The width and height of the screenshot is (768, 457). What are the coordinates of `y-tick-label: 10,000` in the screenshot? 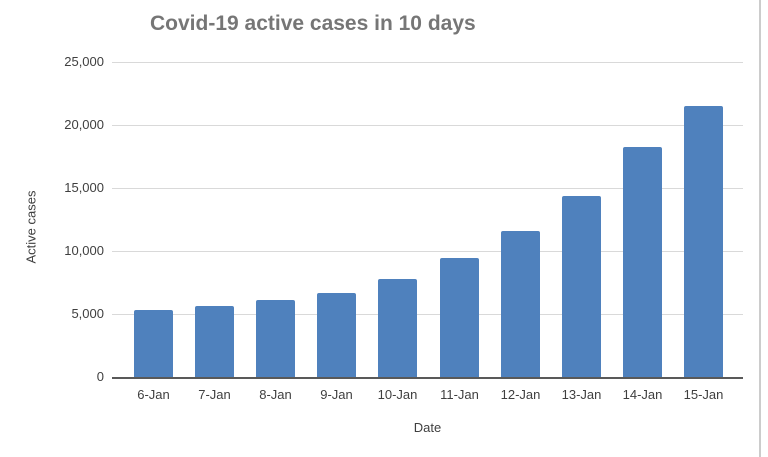 It's located at (84, 250).